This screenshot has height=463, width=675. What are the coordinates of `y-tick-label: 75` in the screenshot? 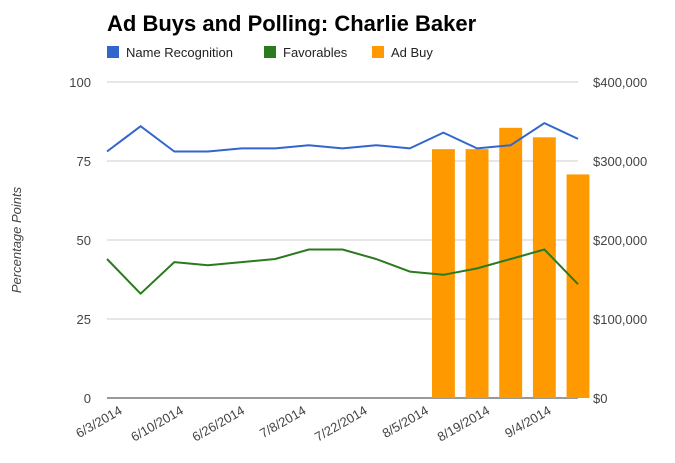 It's located at (84, 161).